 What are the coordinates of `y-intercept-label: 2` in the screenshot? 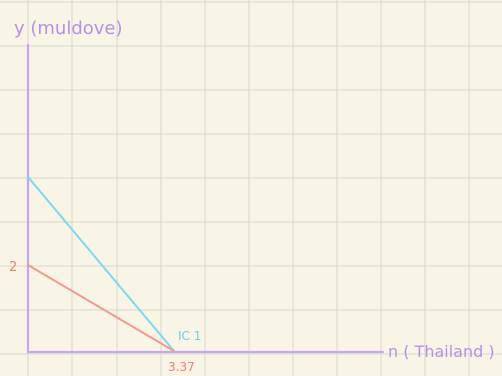 It's located at (13, 267).